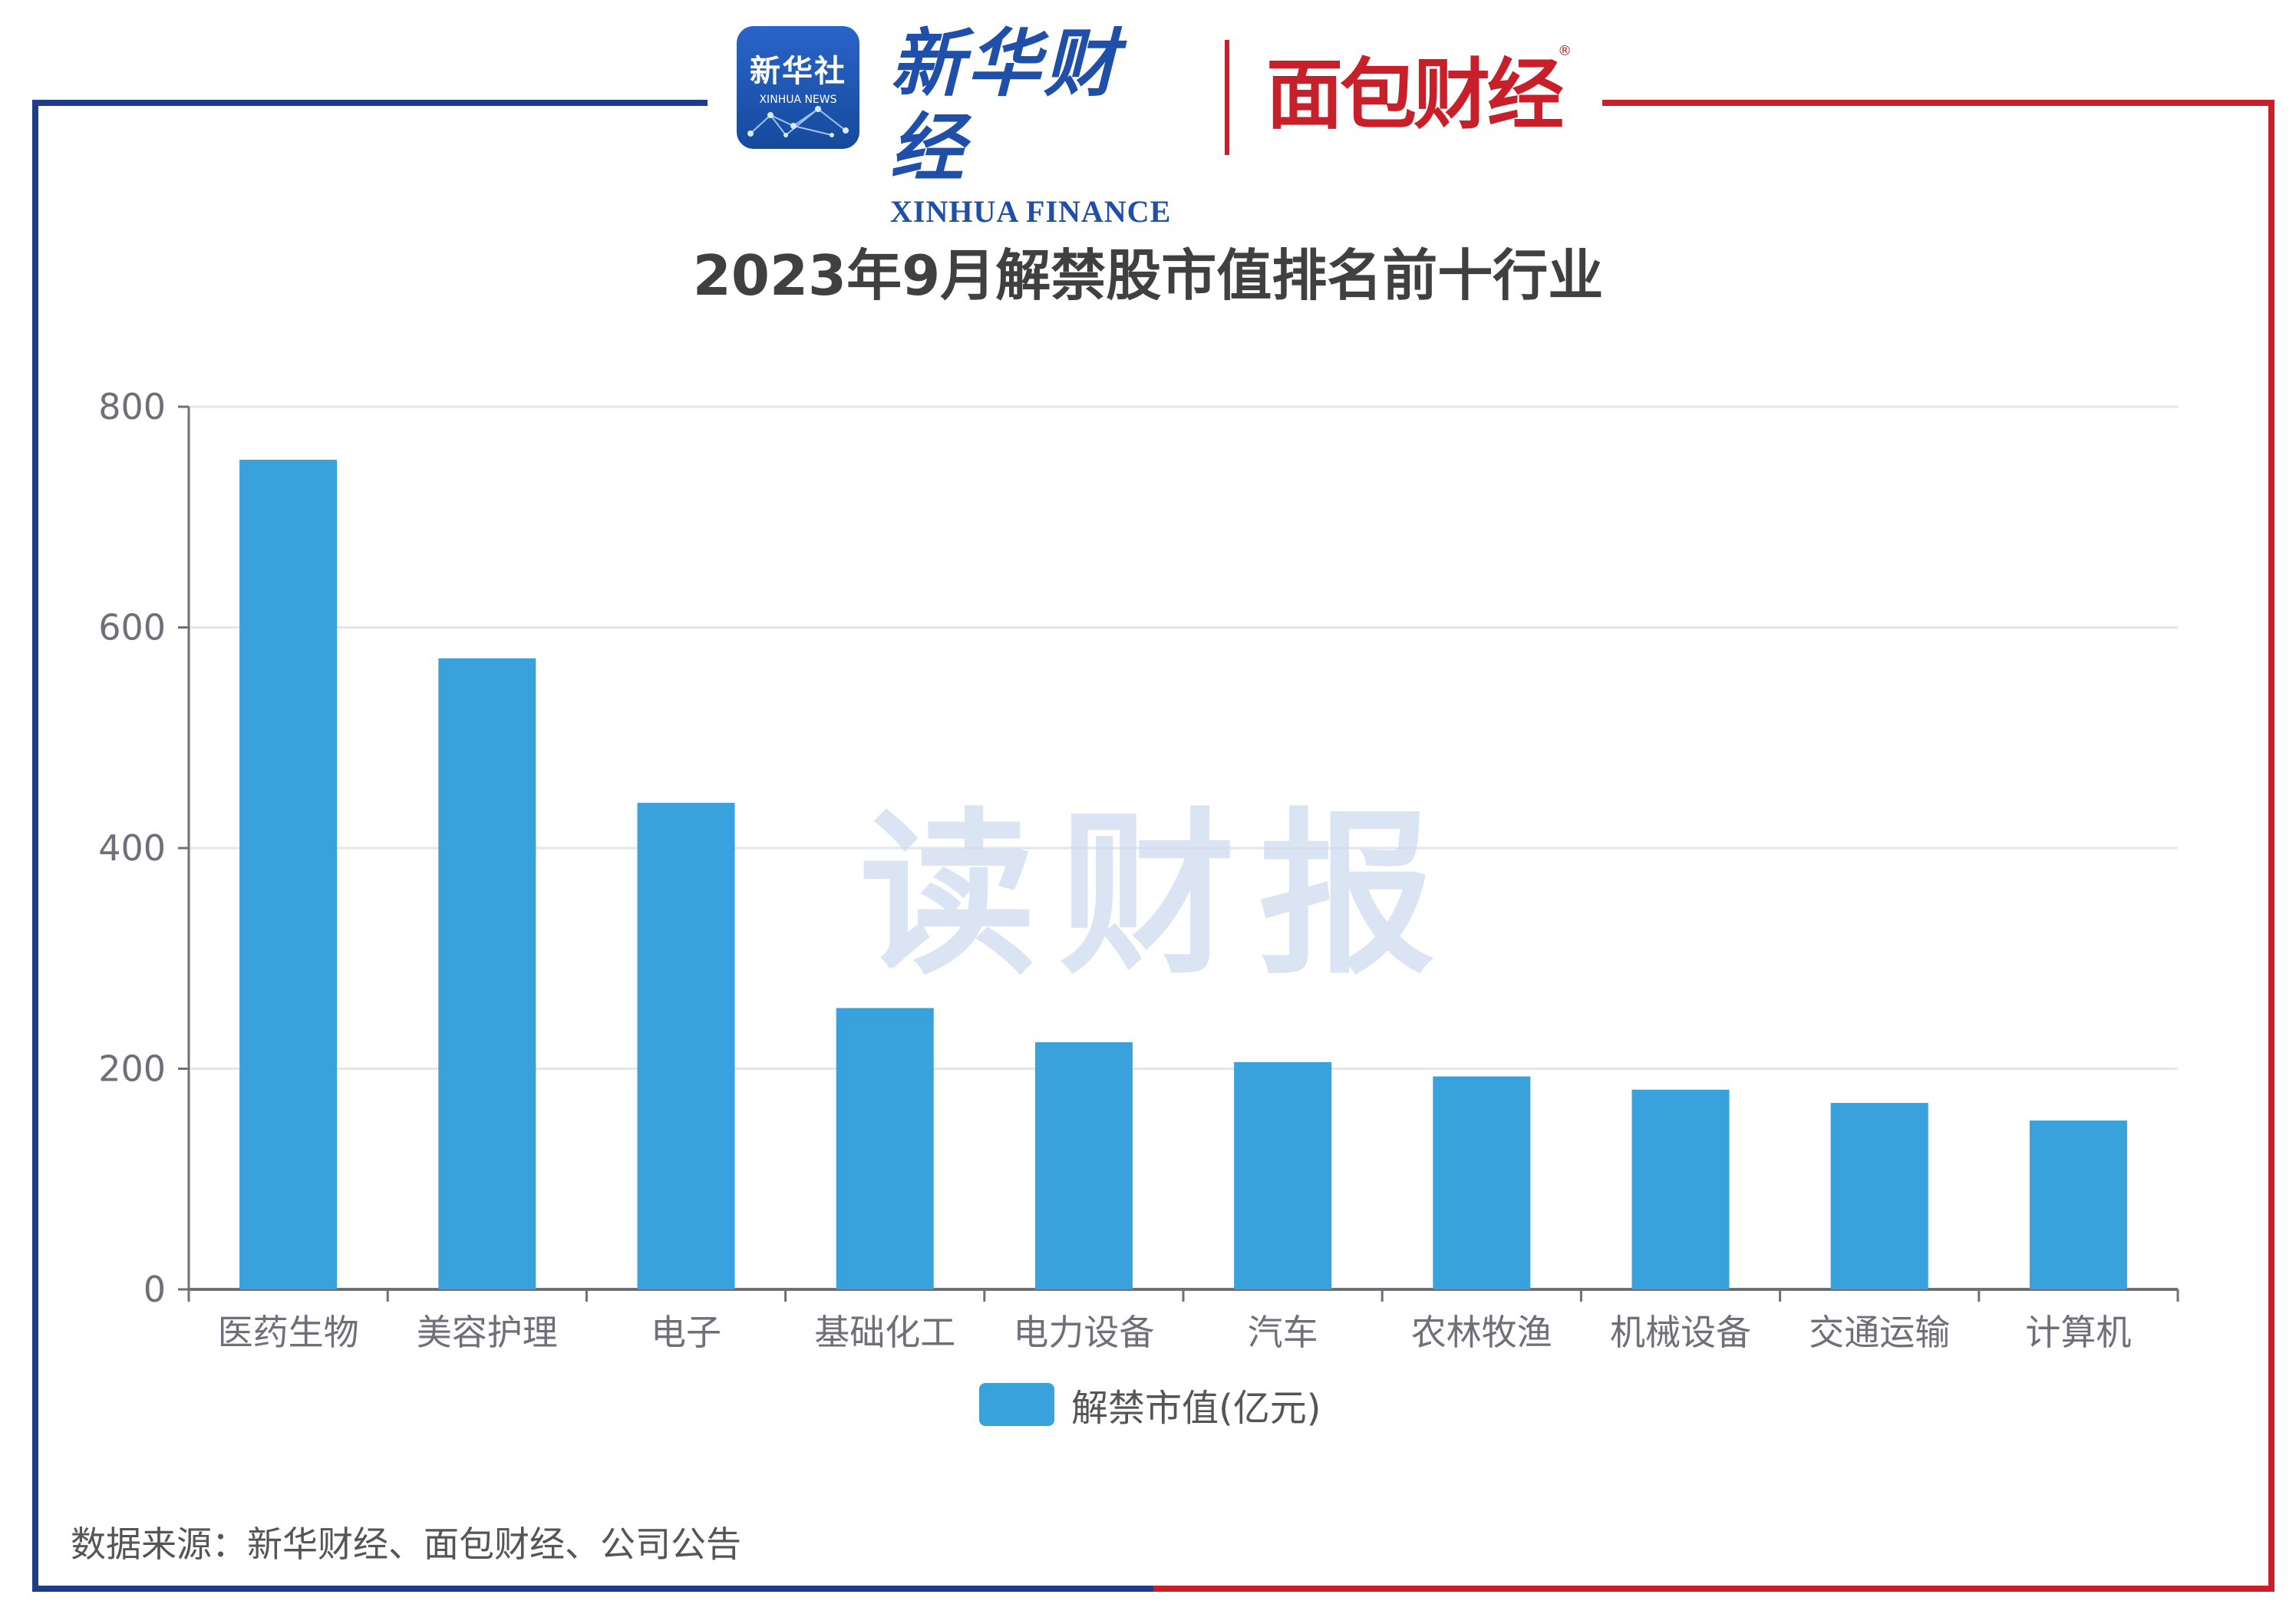 The width and height of the screenshot is (2296, 1624). I want to click on x-tick-label: 医药生物, so click(288, 1332).